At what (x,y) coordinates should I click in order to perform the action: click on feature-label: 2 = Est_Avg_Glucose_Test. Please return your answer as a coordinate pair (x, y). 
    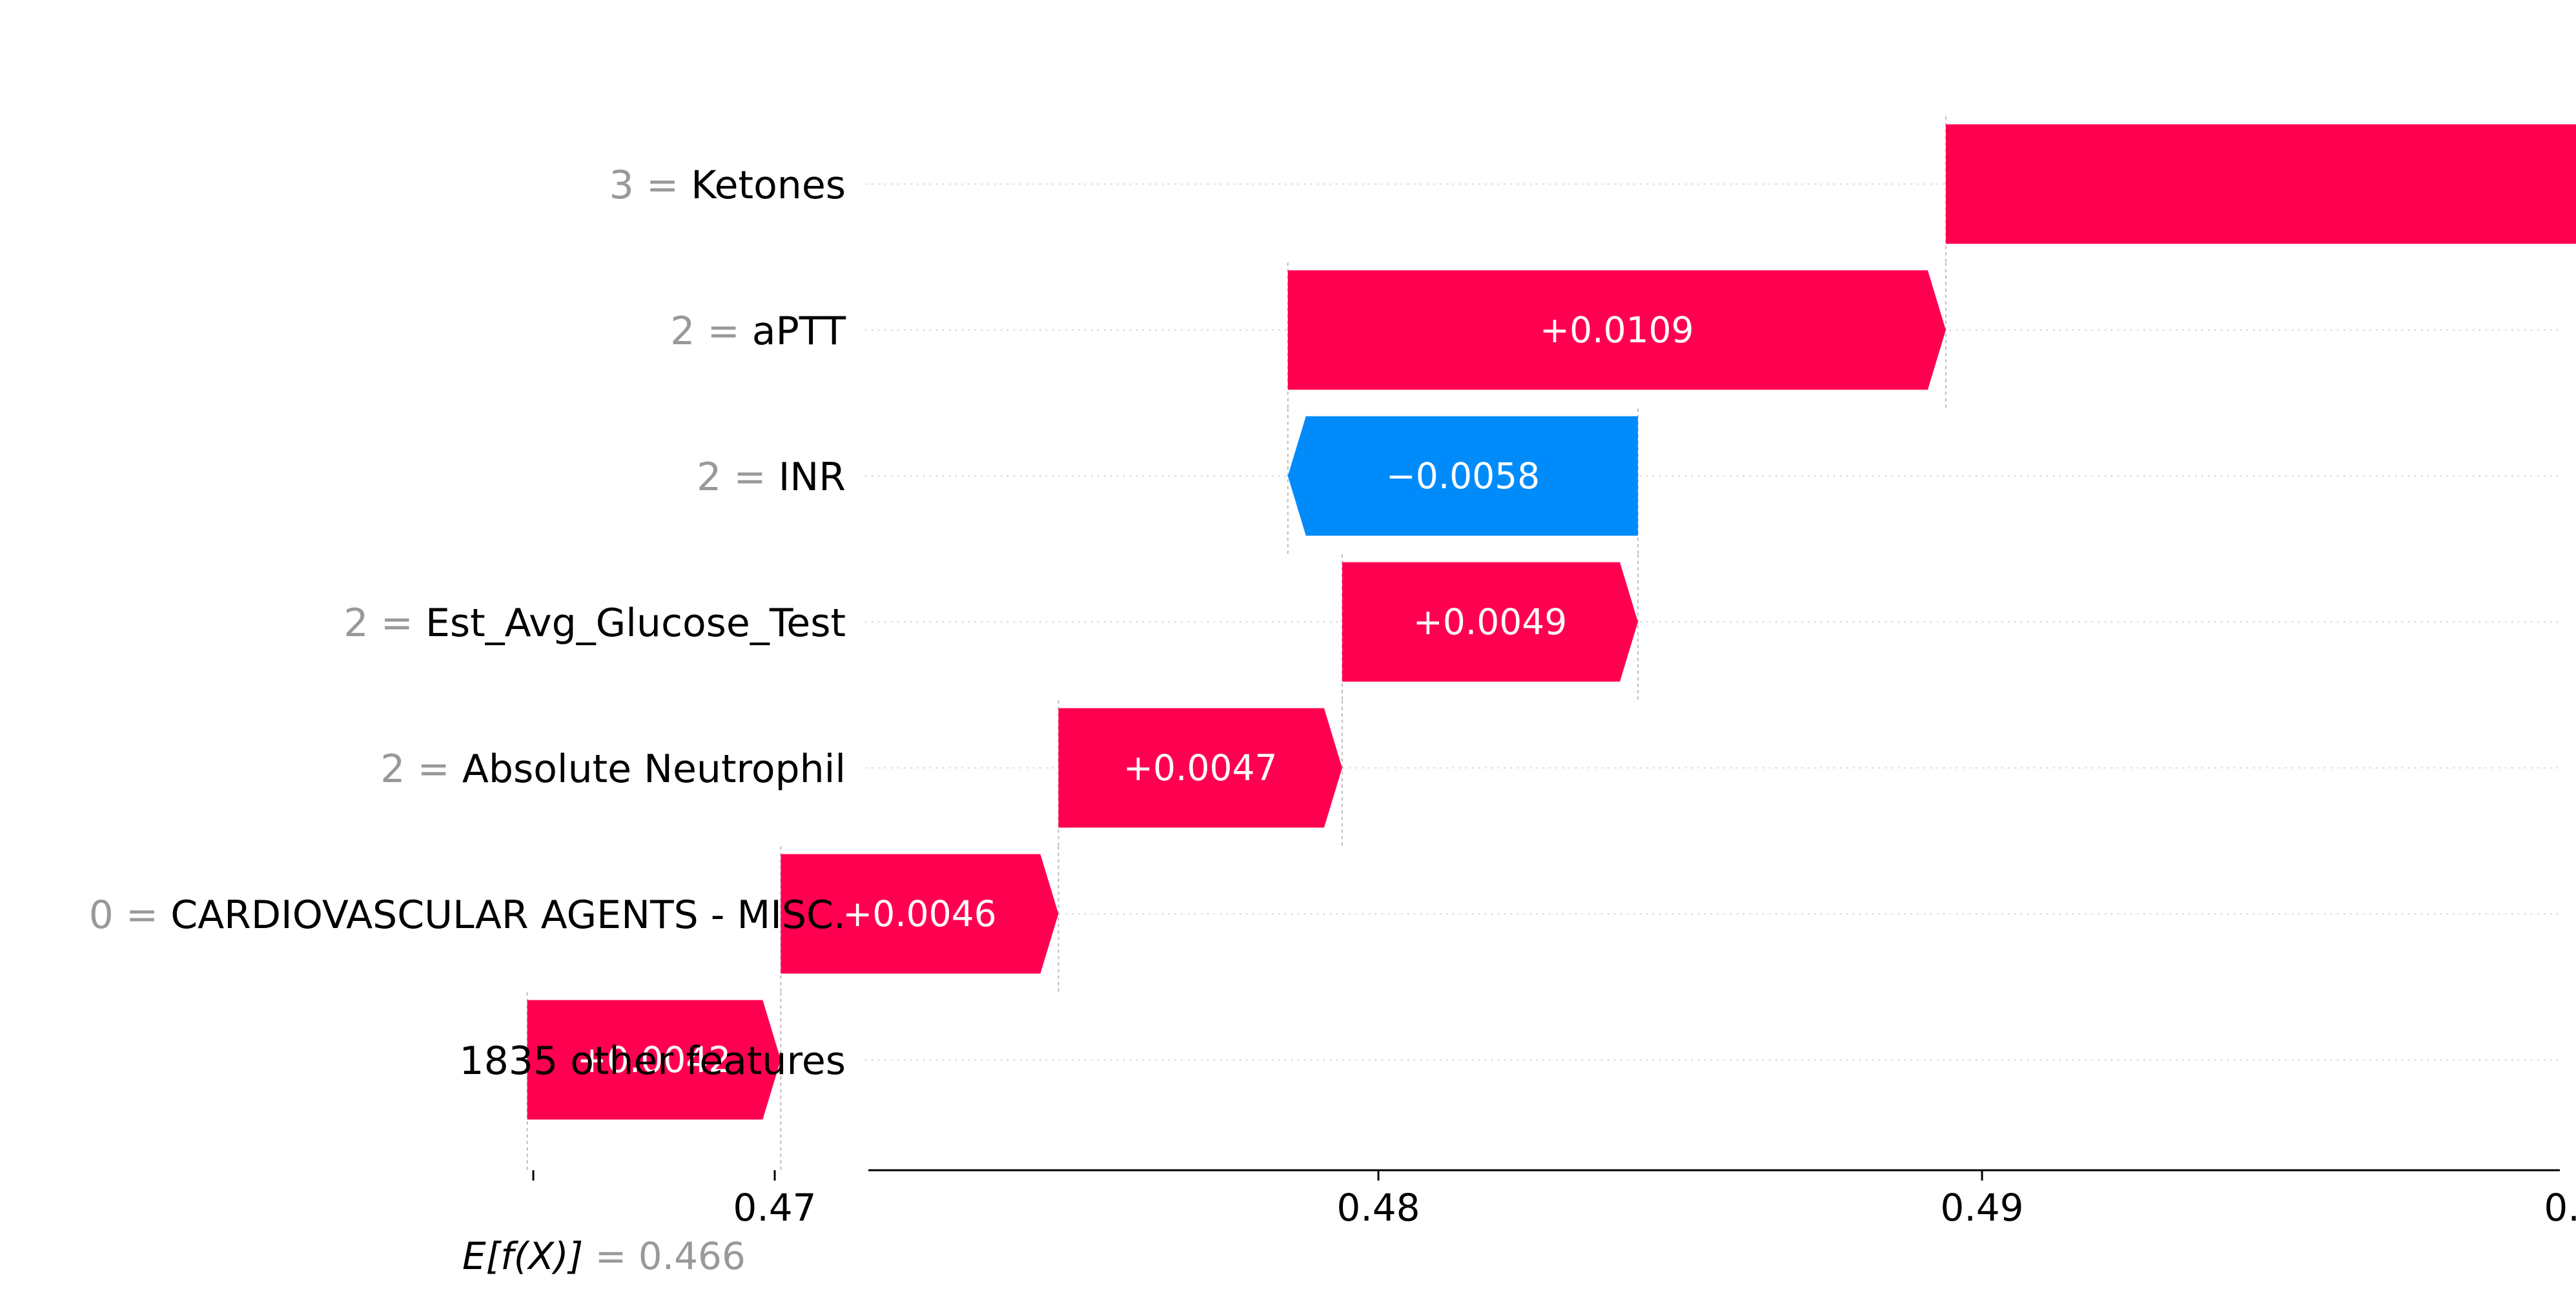
    Looking at the image, I should click on (594, 624).